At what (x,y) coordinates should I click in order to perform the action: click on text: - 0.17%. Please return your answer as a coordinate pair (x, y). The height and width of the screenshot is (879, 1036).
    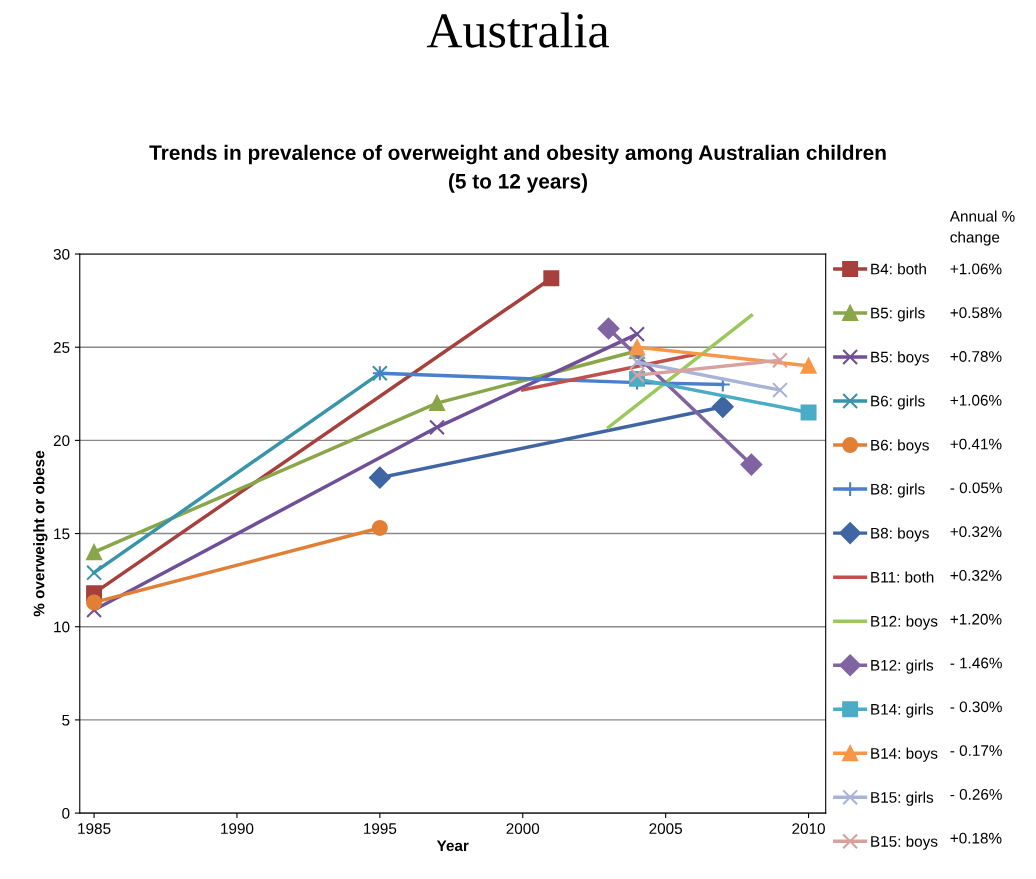
    Looking at the image, I should click on (976, 751).